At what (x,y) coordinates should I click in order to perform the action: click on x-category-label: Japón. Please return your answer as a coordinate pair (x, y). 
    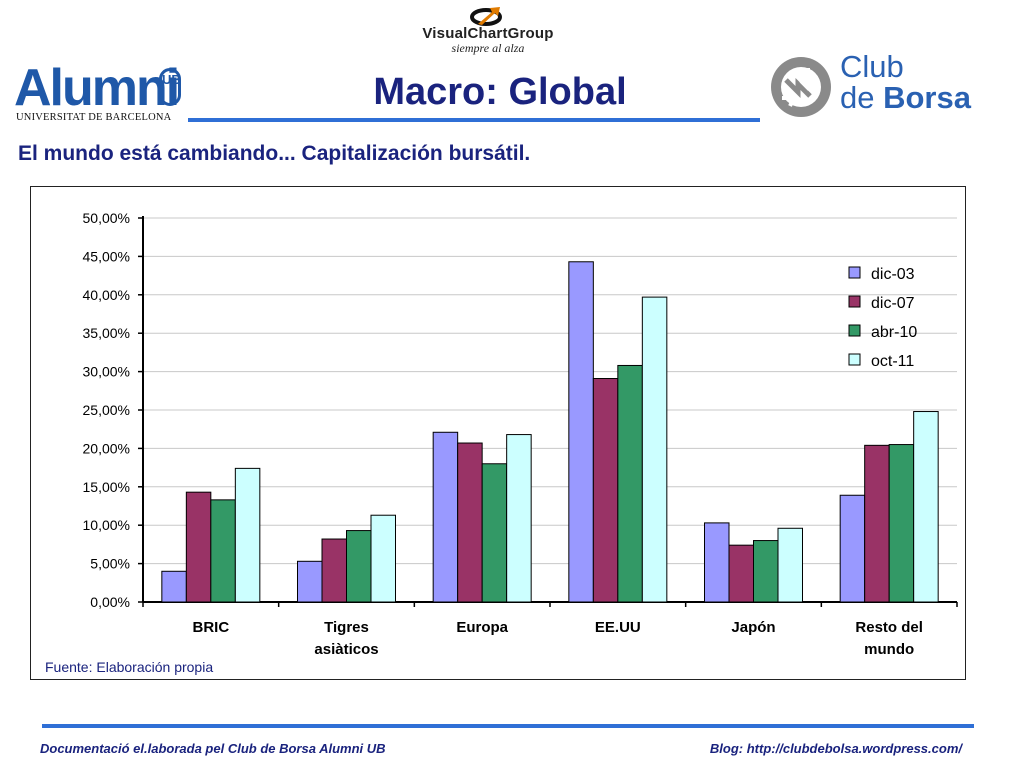
    Looking at the image, I should click on (753, 627).